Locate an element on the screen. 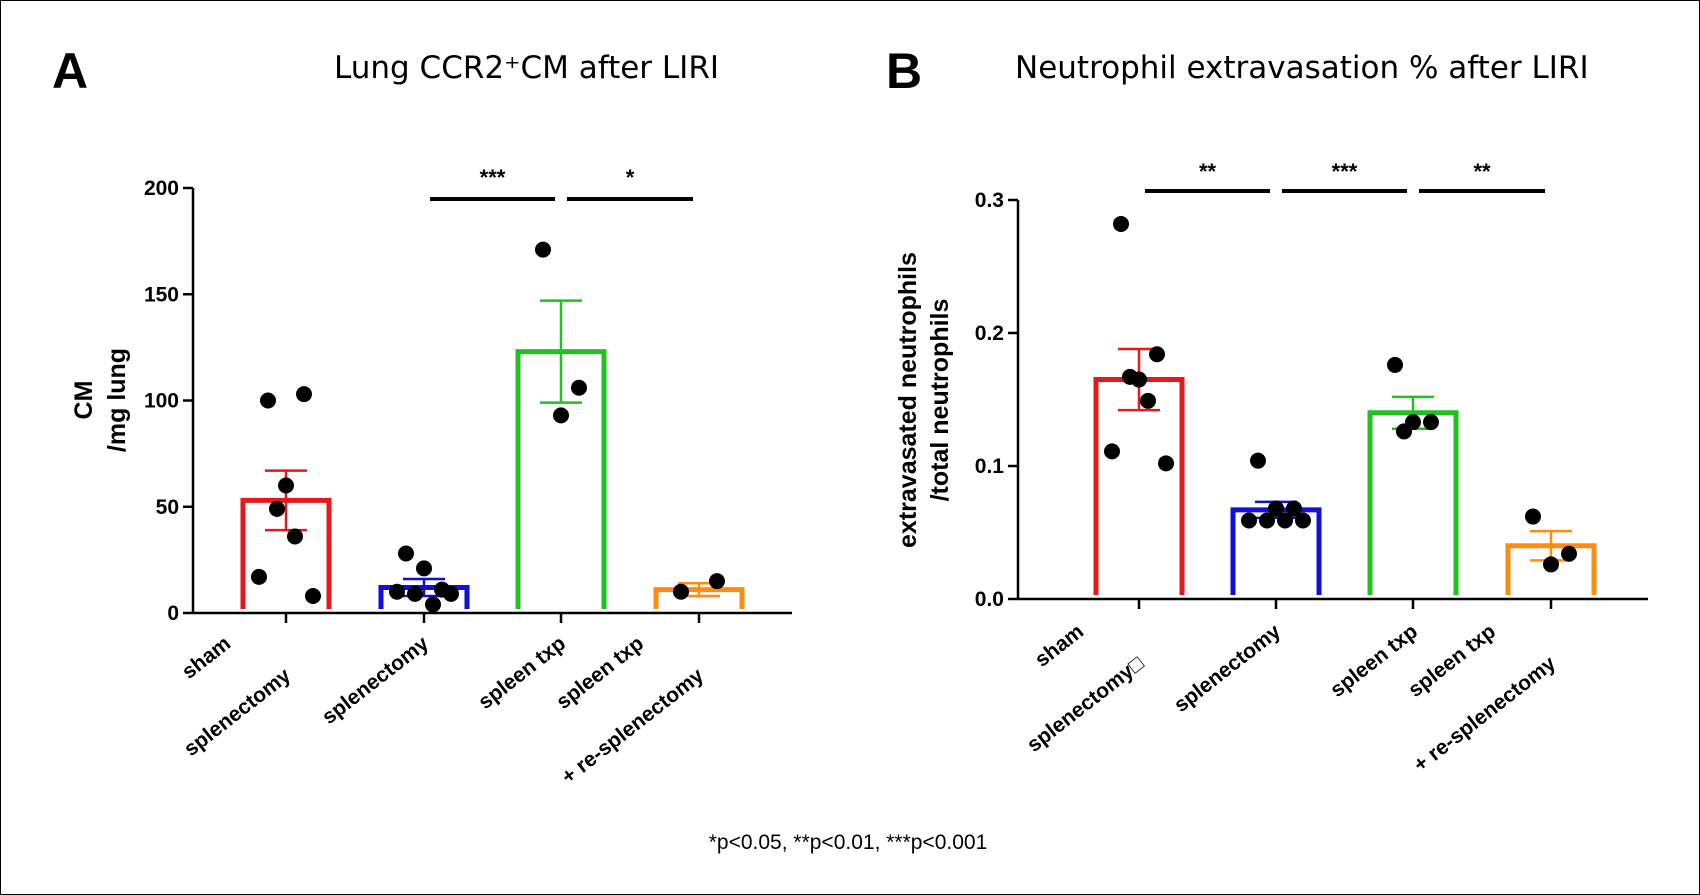  pa-y-tick-label: 150 is located at coordinates (161, 294).